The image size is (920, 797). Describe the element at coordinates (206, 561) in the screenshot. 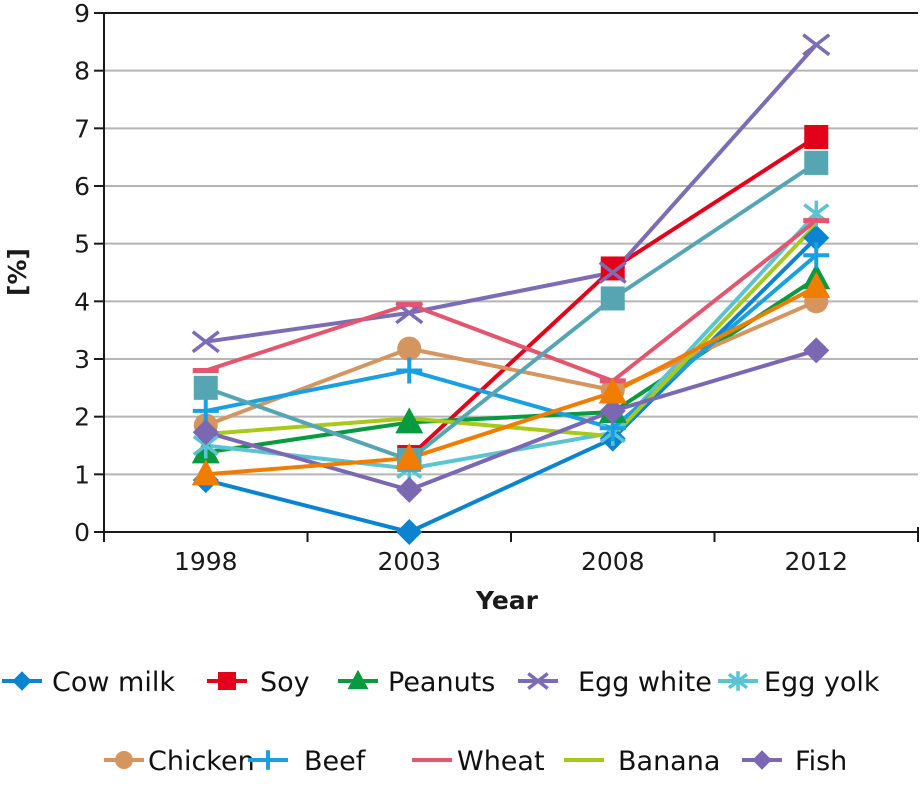

I see `x-tick-label: 1998` at that location.